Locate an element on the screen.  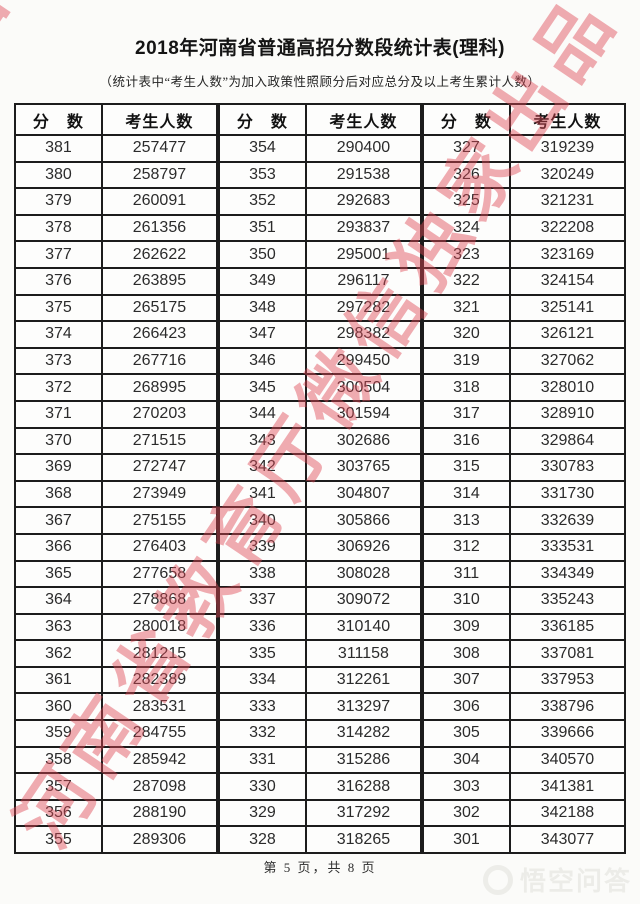
score-cell: 303 is located at coordinates (466, 786).